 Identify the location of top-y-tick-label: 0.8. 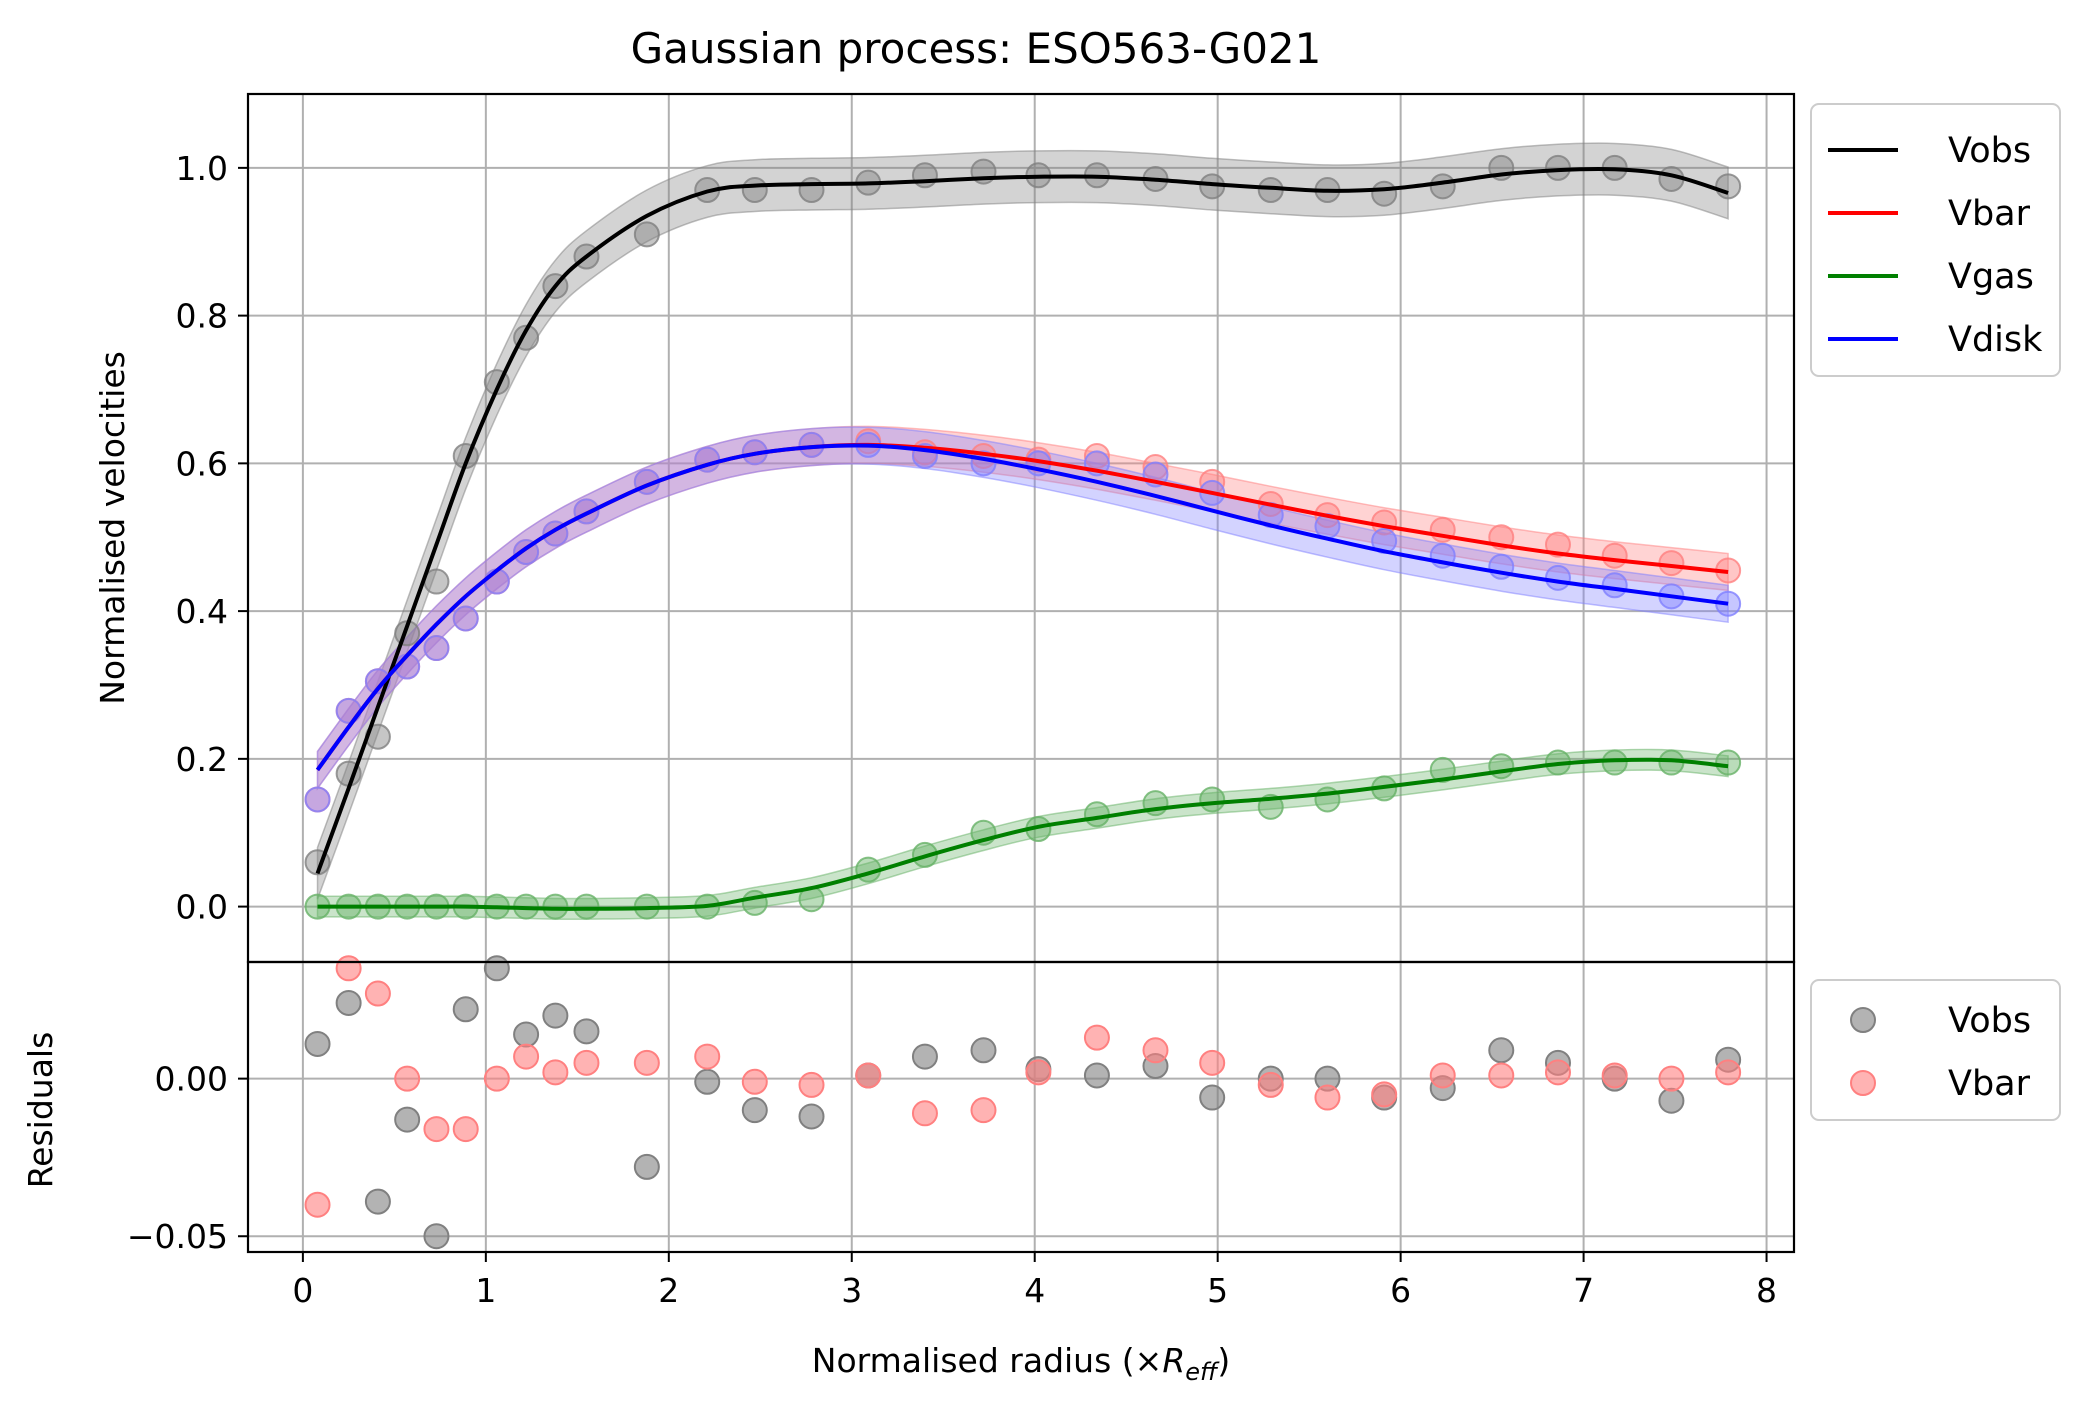
(202, 316).